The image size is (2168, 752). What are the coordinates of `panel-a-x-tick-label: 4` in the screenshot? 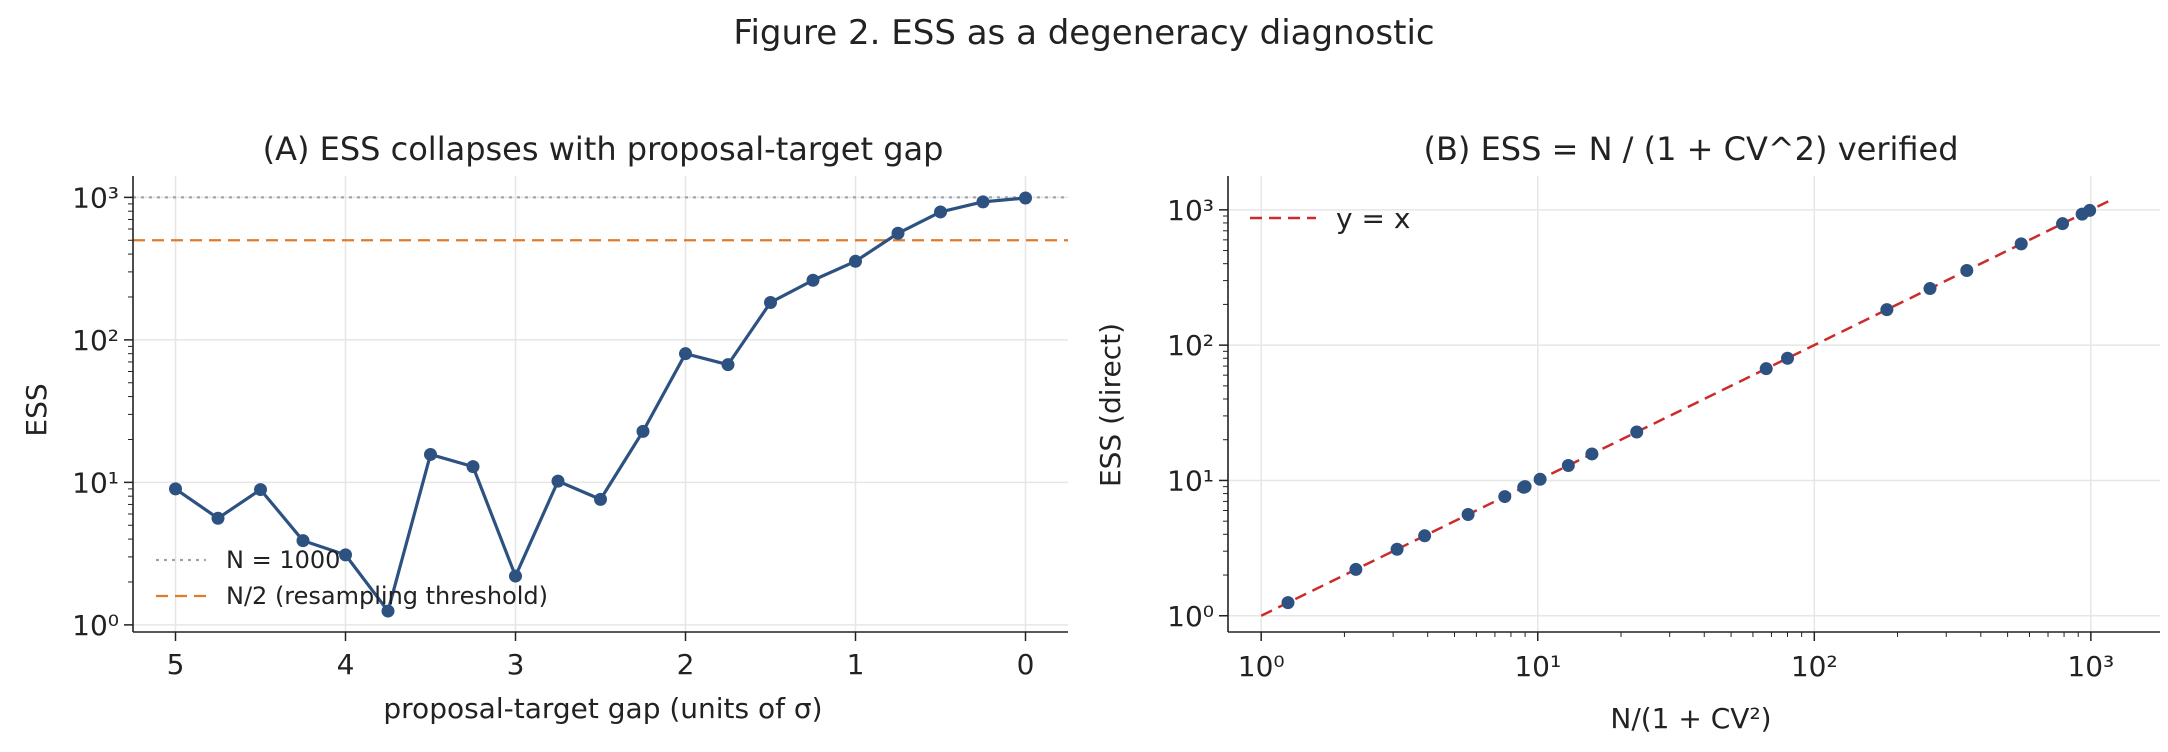 It's located at (346, 664).